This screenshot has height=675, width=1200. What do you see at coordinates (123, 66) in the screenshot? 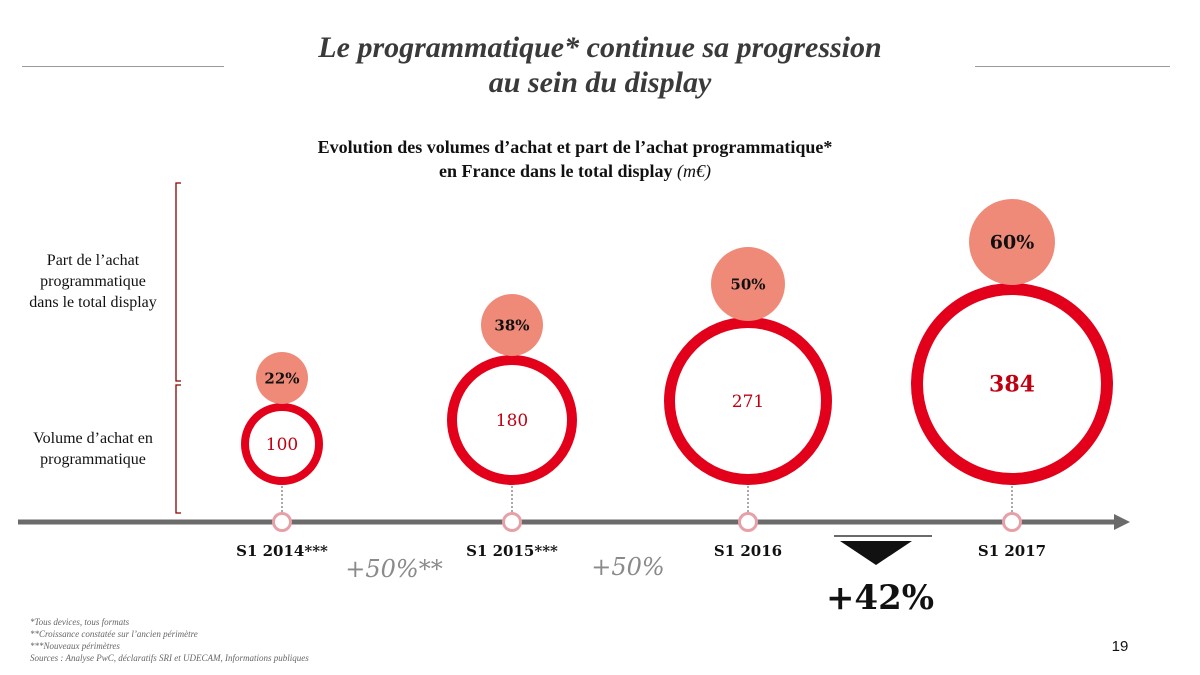
I see `title-rule-left` at bounding box center [123, 66].